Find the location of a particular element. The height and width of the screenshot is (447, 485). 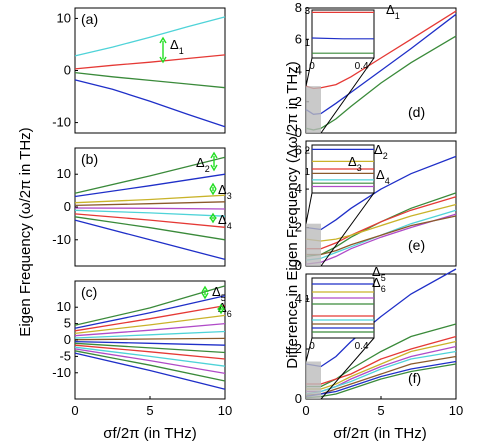

panel-d-label: (d) is located at coordinates (416, 112).